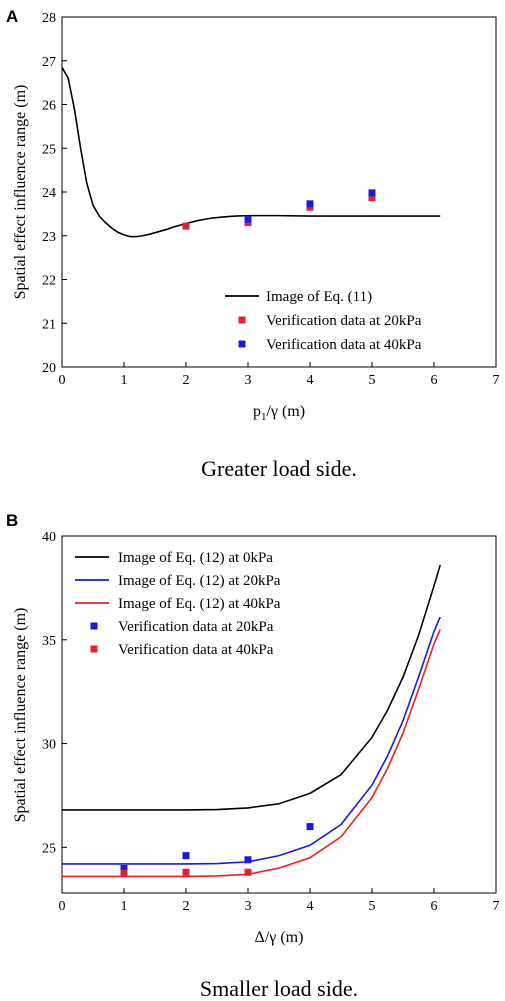 The width and height of the screenshot is (505, 1001). I want to click on legend-label: Image of Eq. (11), so click(319, 297).